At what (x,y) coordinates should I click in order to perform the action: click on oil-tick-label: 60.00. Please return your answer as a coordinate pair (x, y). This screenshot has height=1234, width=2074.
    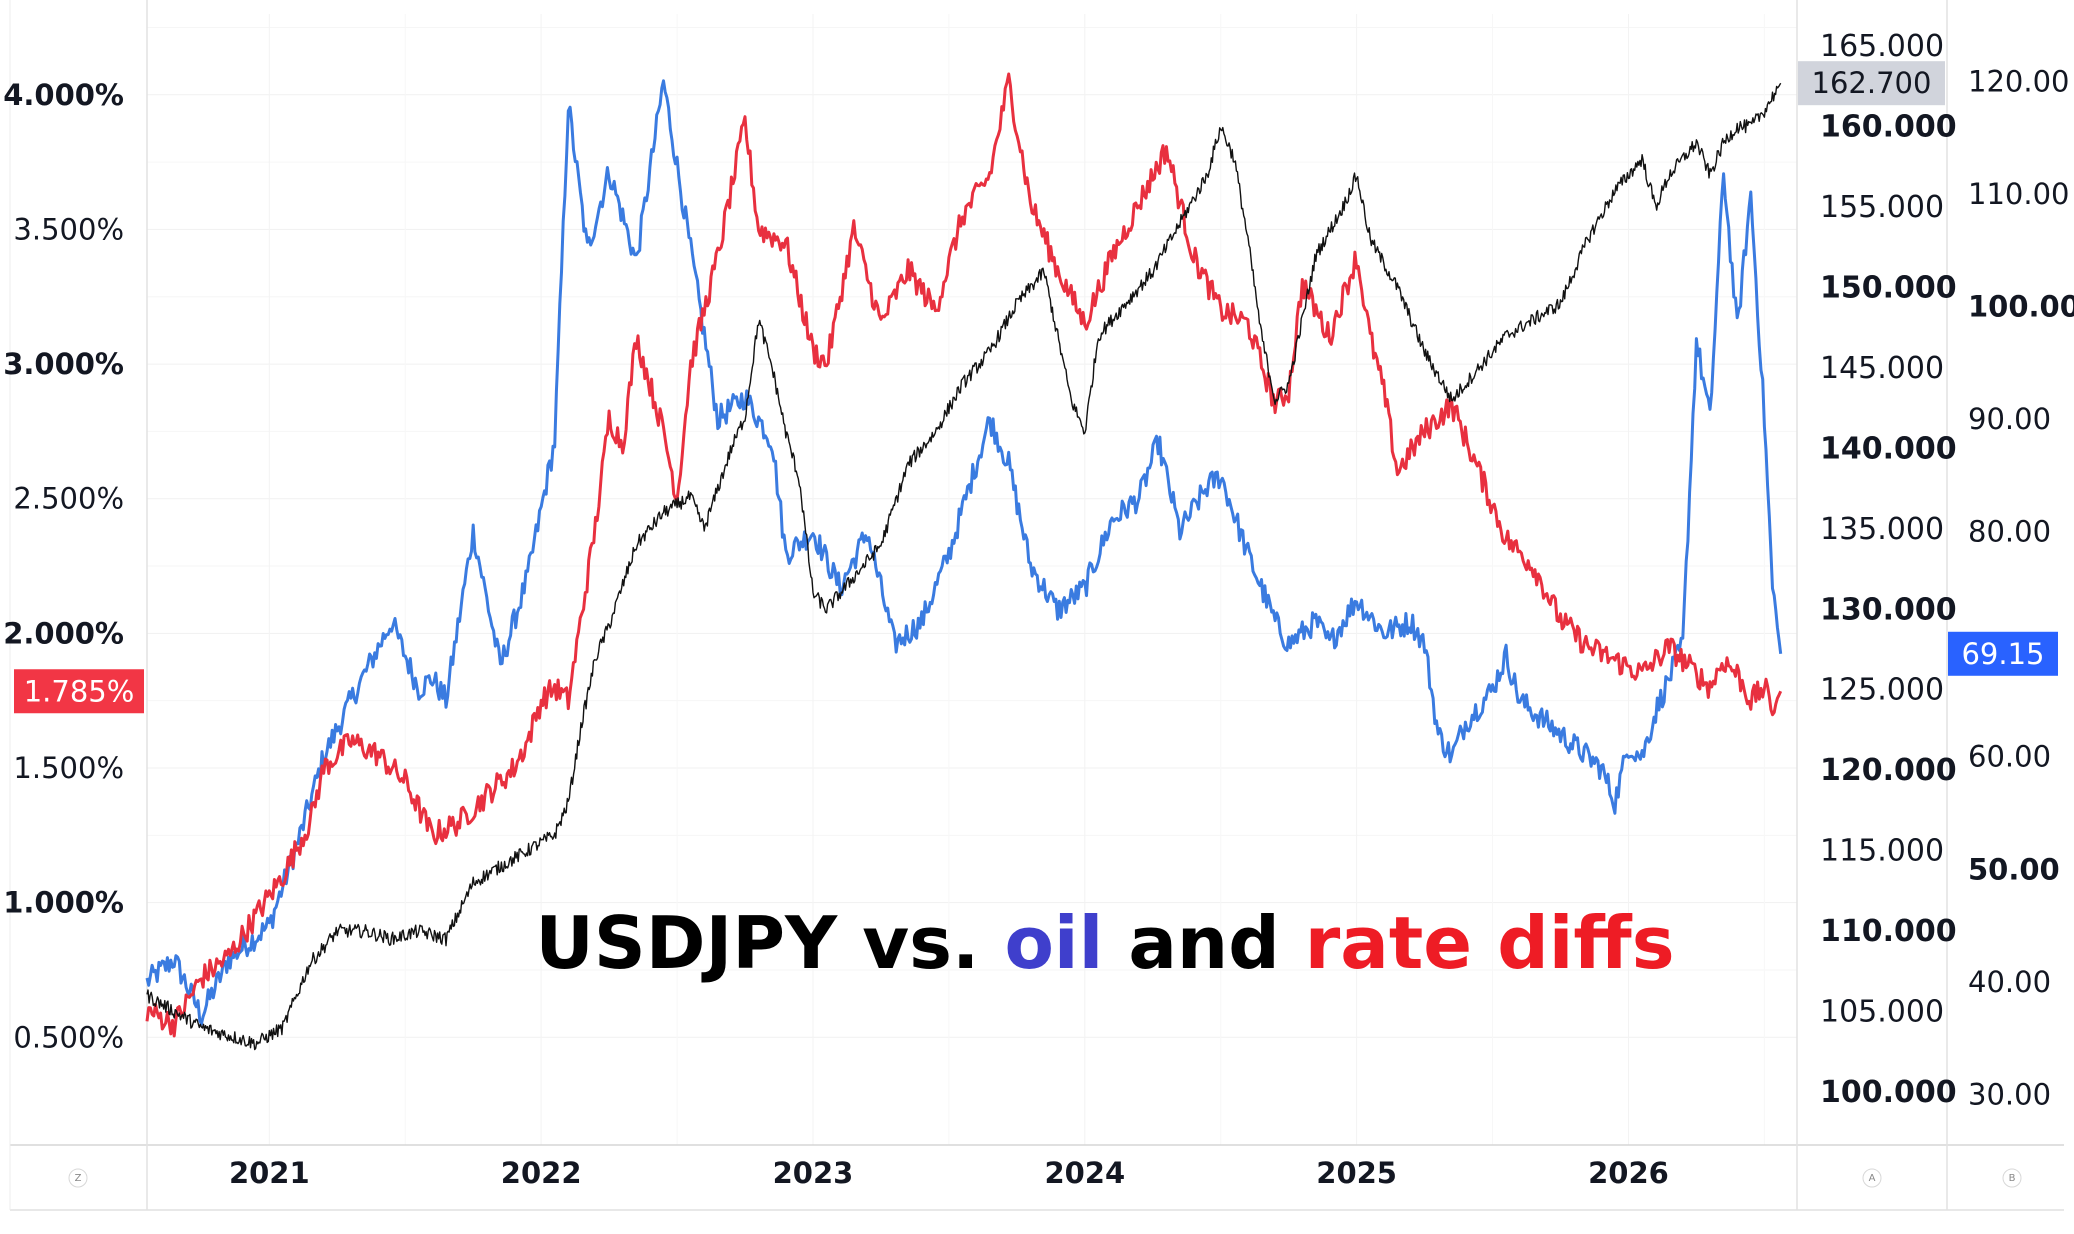
    Looking at the image, I should click on (2009, 757).